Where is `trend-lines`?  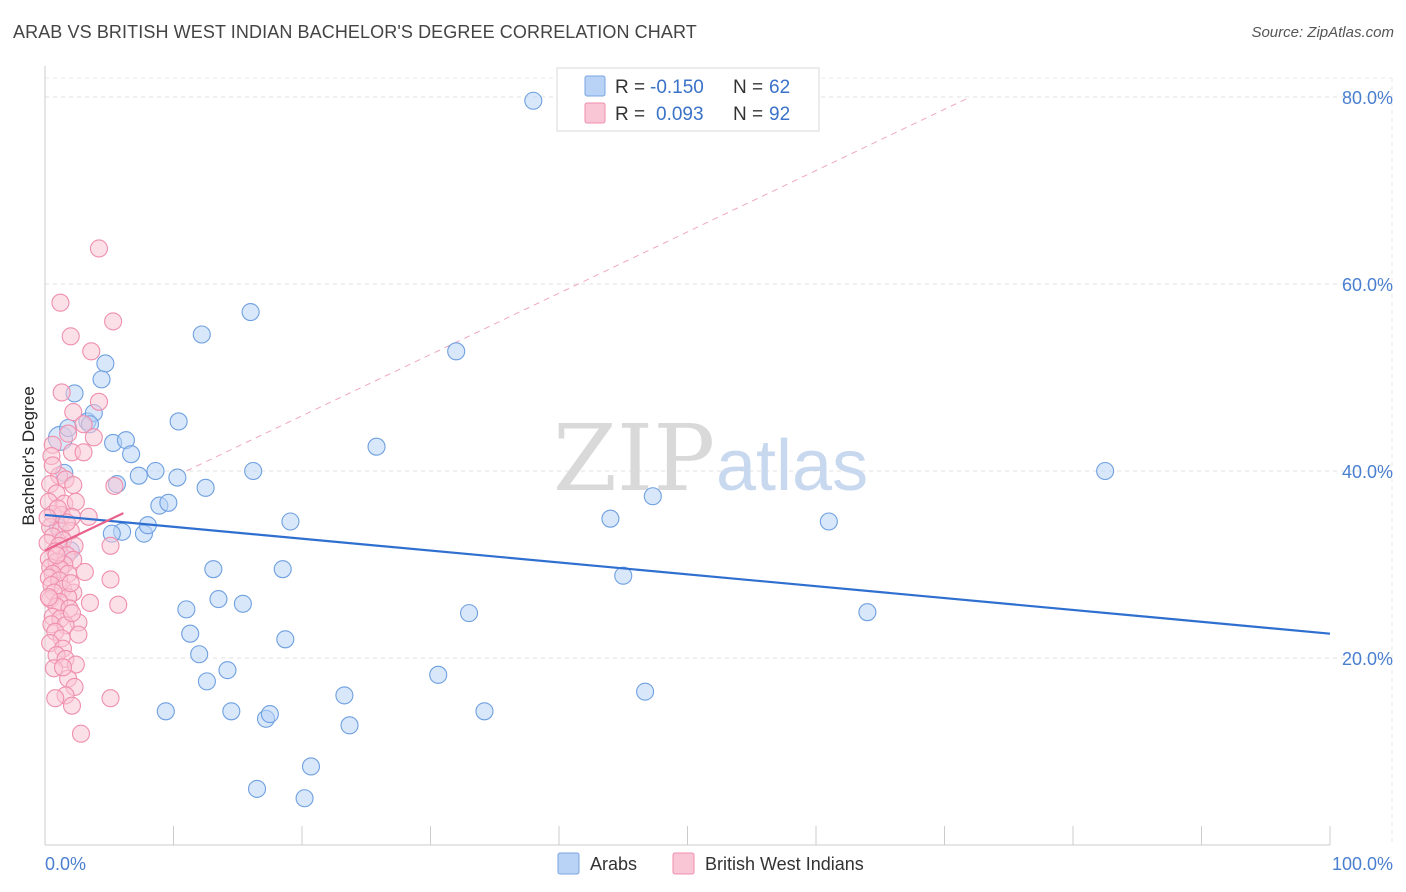
trend-lines is located at coordinates (687, 573).